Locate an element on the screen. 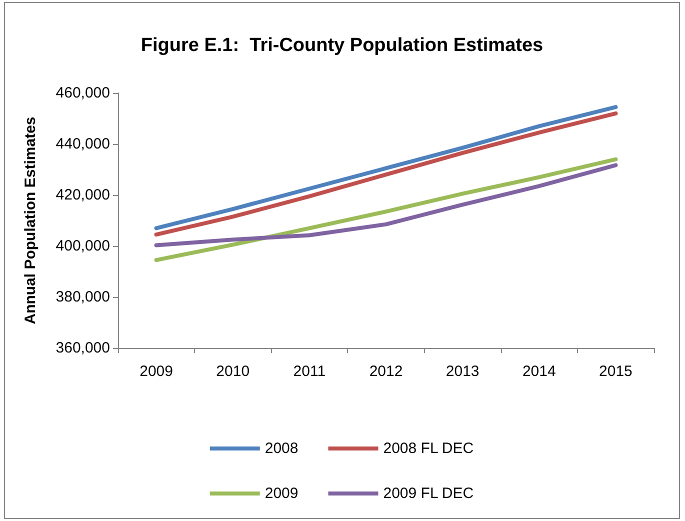  y-tick-label: 420,000 is located at coordinates (83, 195).